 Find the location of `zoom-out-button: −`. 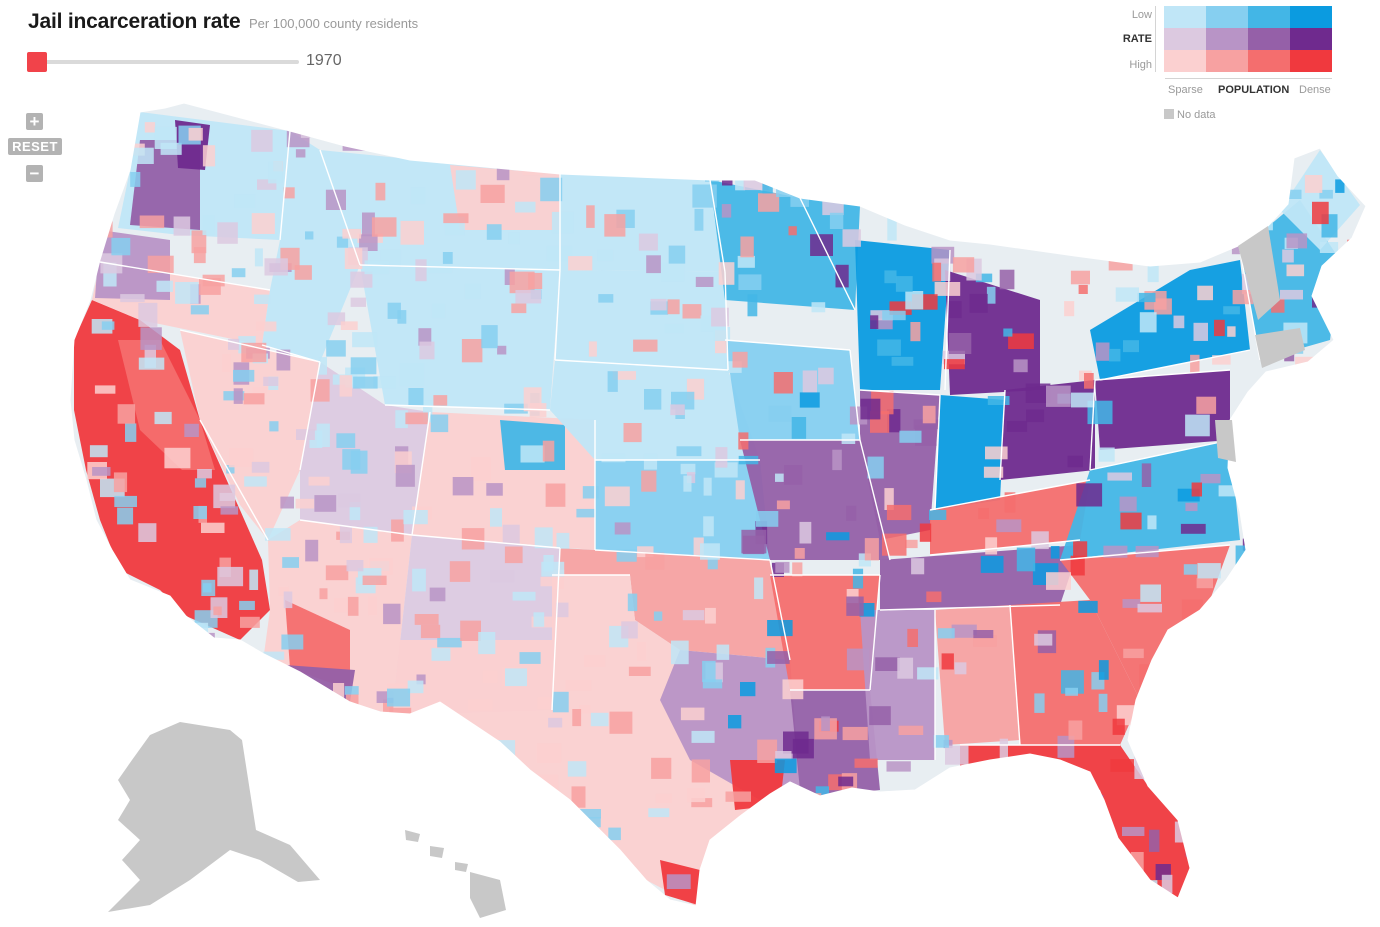

zoom-out-button: − is located at coordinates (34, 173).